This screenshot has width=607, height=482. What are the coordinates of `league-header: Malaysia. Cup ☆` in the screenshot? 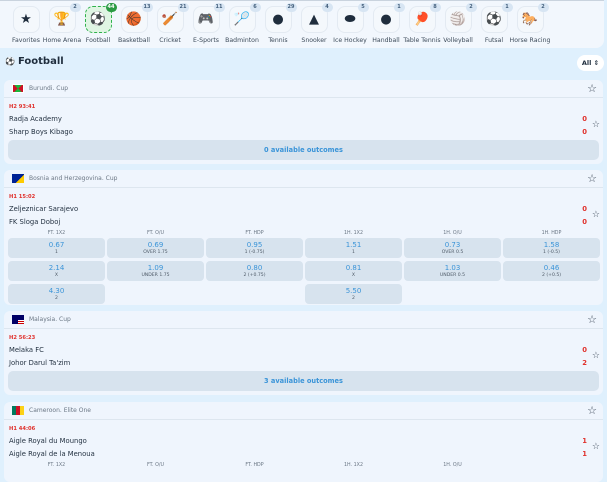 It's located at (303, 320).